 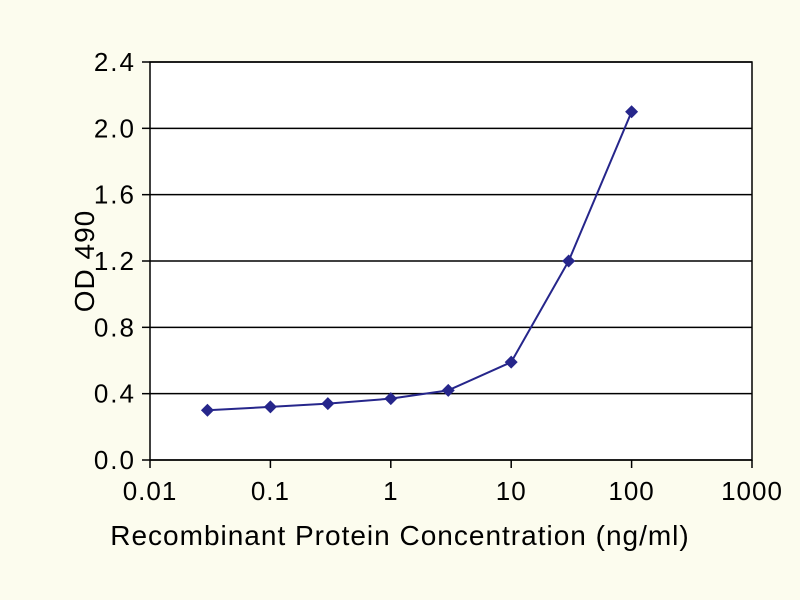 I want to click on y-tick-label: 2.4, so click(x=115, y=62).